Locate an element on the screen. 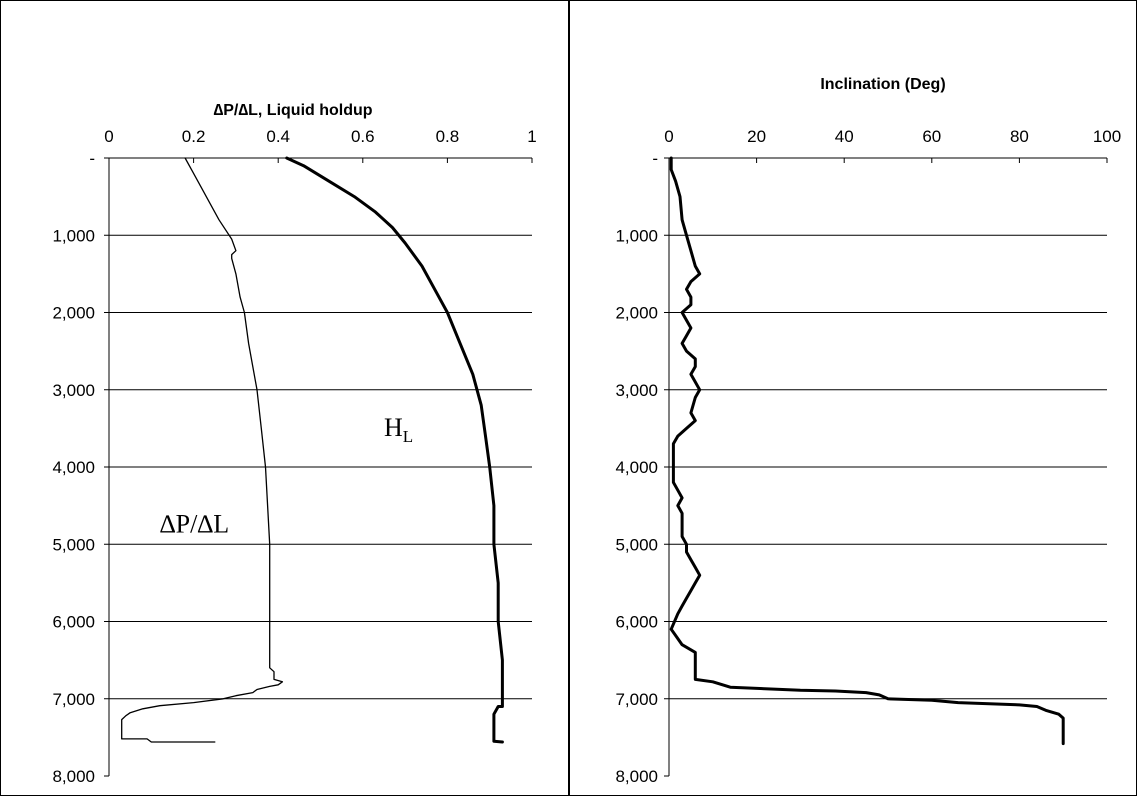  x-tick-label: 60 is located at coordinates (931, 136).